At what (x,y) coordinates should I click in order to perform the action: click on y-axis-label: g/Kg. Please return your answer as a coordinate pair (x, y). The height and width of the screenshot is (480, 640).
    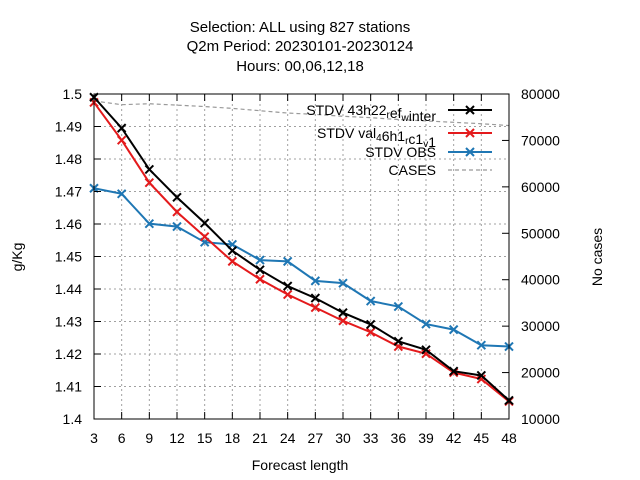
    Looking at the image, I should click on (17, 257).